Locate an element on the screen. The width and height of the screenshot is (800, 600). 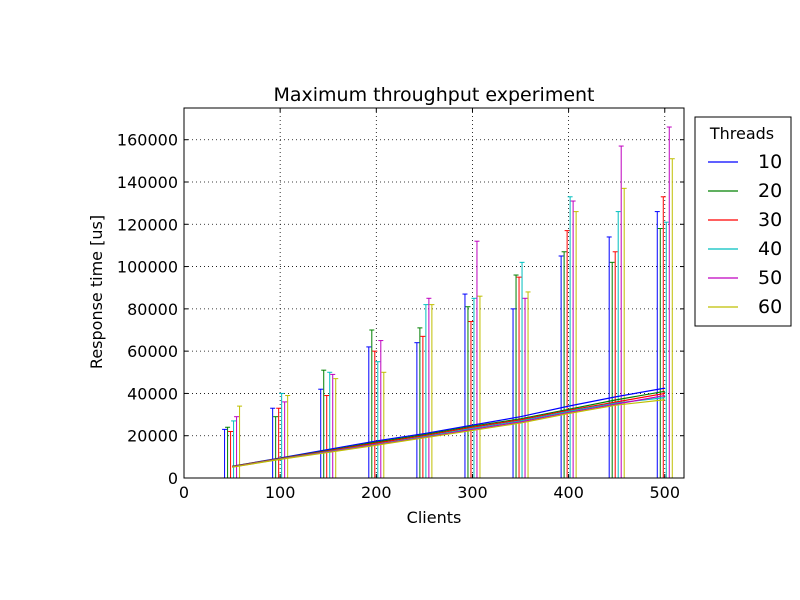
legend: Threads 10 20 30 40 50 60 is located at coordinates (743, 221).